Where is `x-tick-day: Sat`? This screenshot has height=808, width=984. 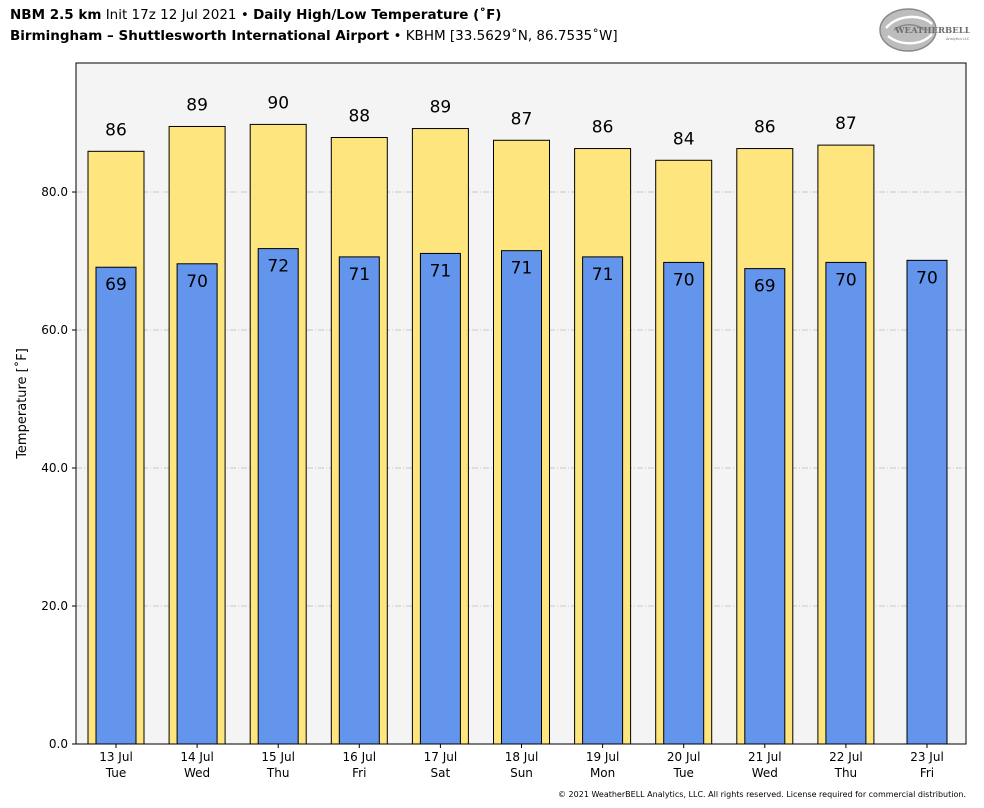
x-tick-day: Sat is located at coordinates (441, 773).